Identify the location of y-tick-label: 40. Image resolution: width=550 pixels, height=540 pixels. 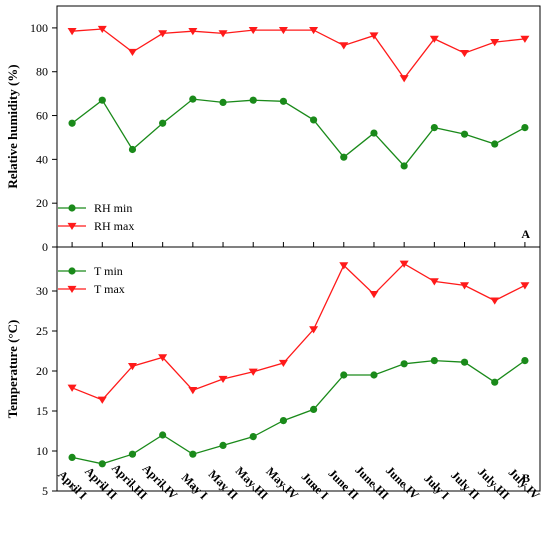
(42, 159).